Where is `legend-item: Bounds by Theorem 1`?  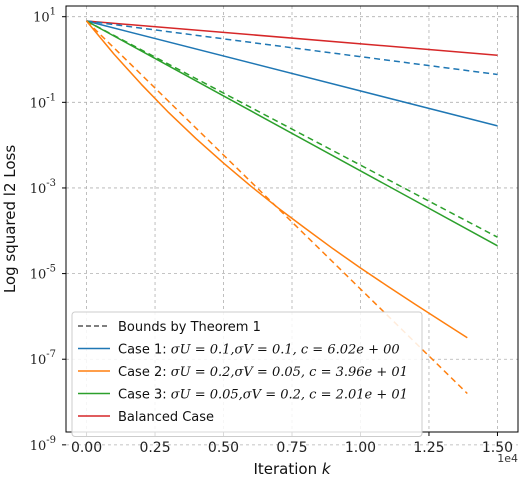 legend-item: Bounds by Theorem 1 is located at coordinates (169, 327).